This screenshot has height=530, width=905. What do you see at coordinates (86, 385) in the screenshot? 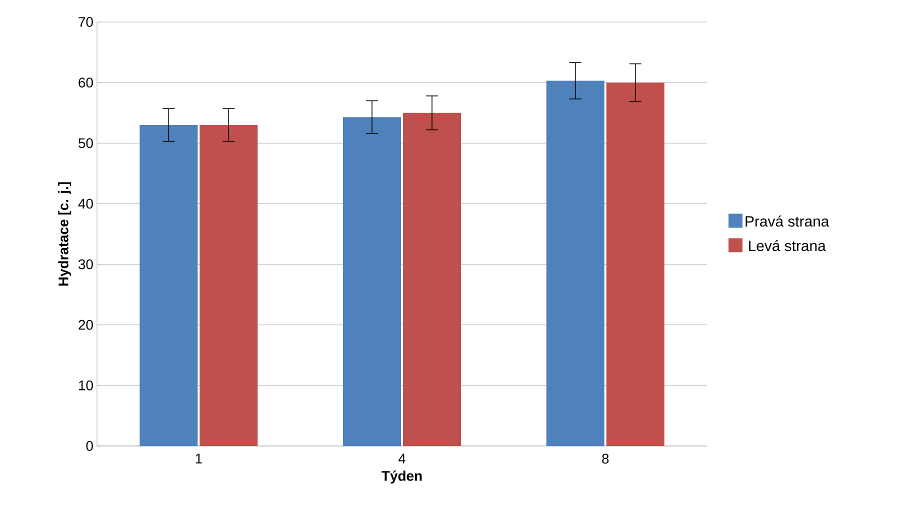
I see `y-tick-label: 10` at bounding box center [86, 385].